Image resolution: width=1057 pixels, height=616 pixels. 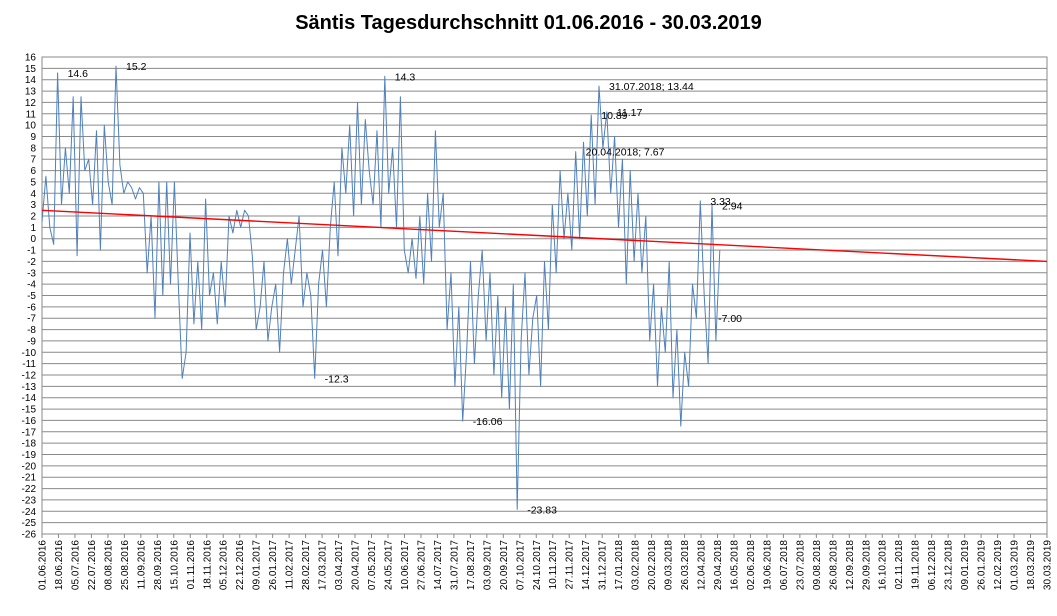 I want to click on x-tick-label: 03.02.2018, so click(x=636, y=565).